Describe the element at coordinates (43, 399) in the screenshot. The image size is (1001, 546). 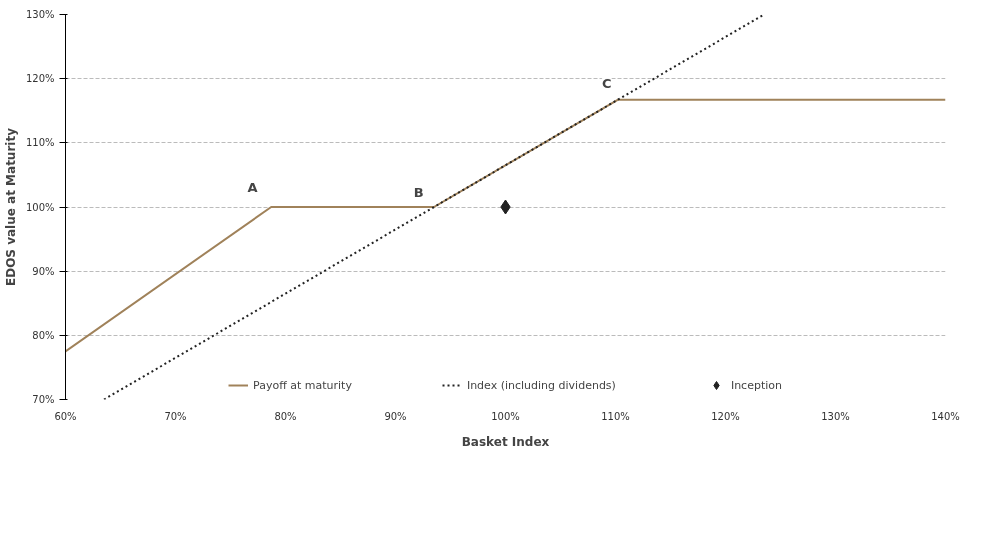
I see `y-tick-label: 70%` at that location.